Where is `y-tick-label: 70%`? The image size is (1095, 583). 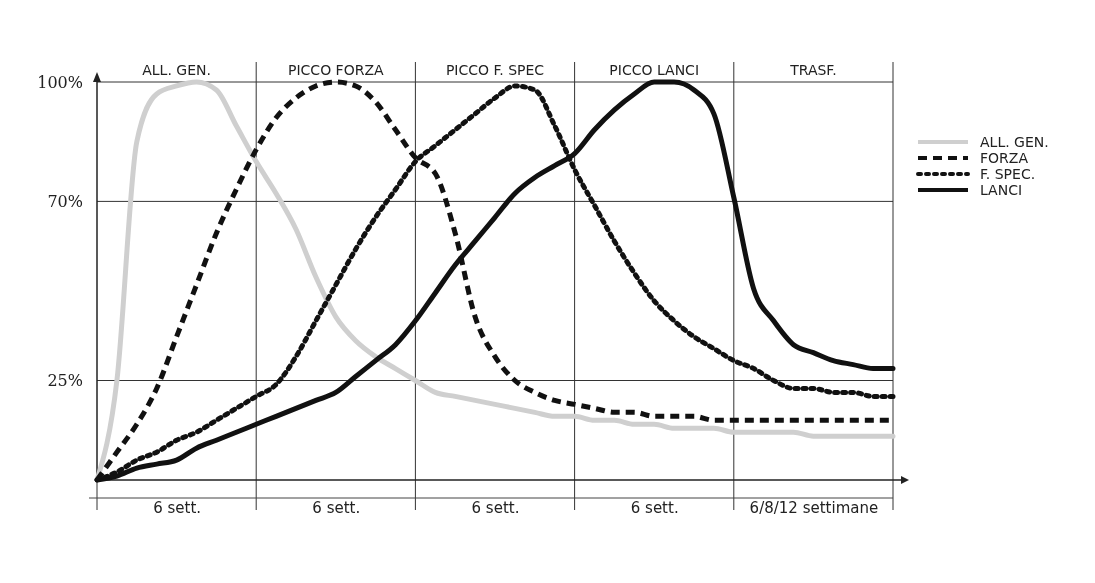
y-tick-label: 70% is located at coordinates (65, 202).